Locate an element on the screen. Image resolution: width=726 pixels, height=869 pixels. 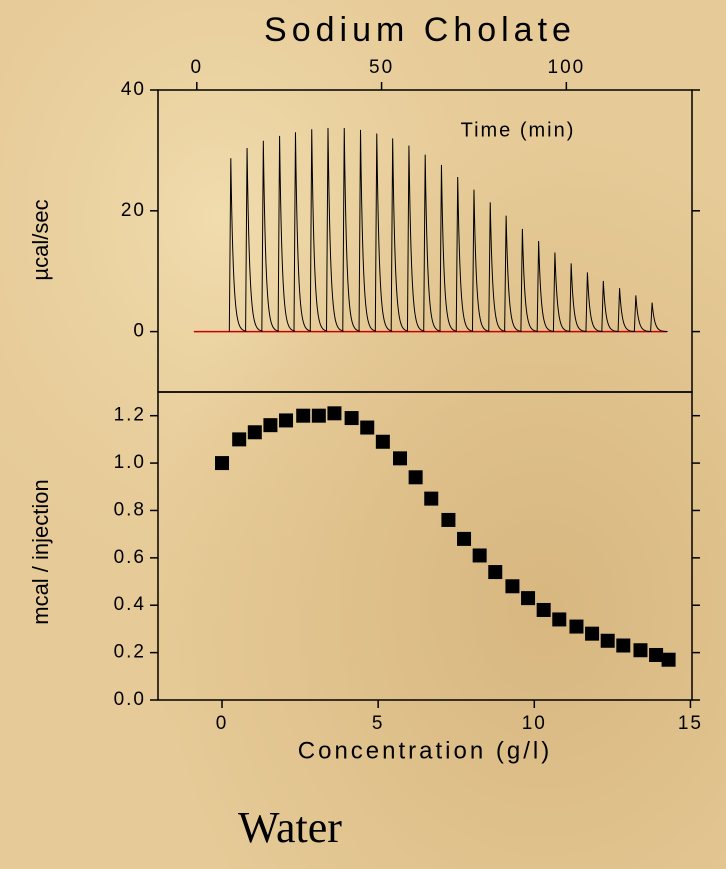
y-tick-label: 1.0 is located at coordinates (130, 462).